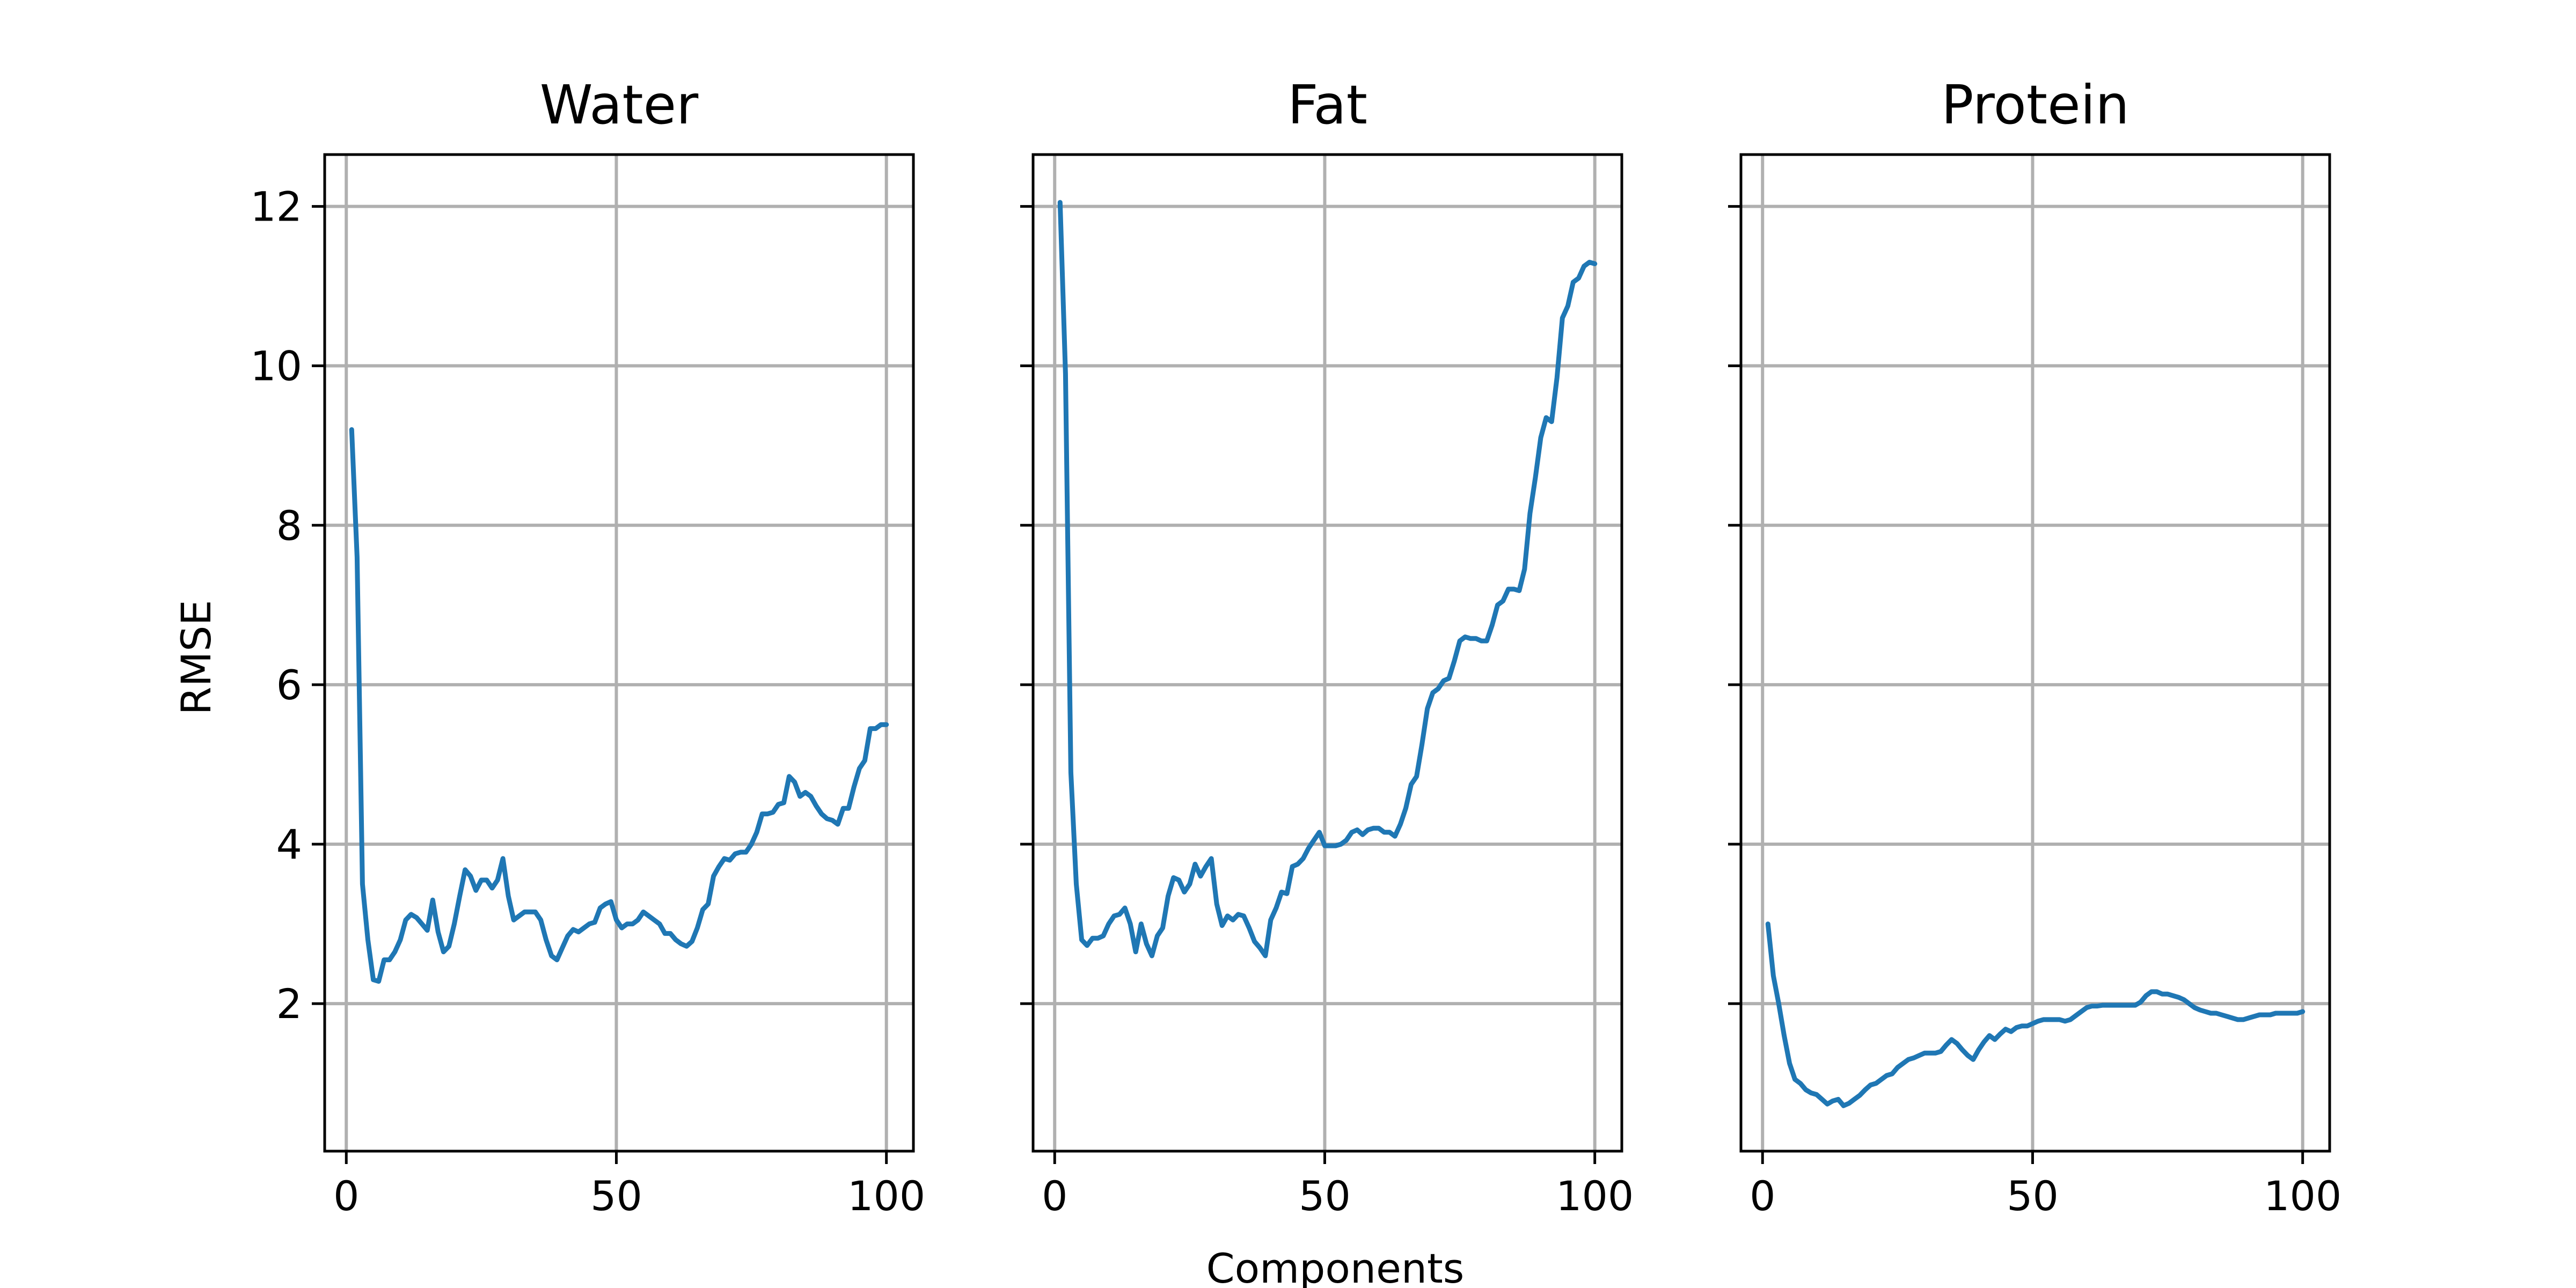  What do you see at coordinates (289, 1004) in the screenshot?
I see `y-tick-label: 2` at bounding box center [289, 1004].